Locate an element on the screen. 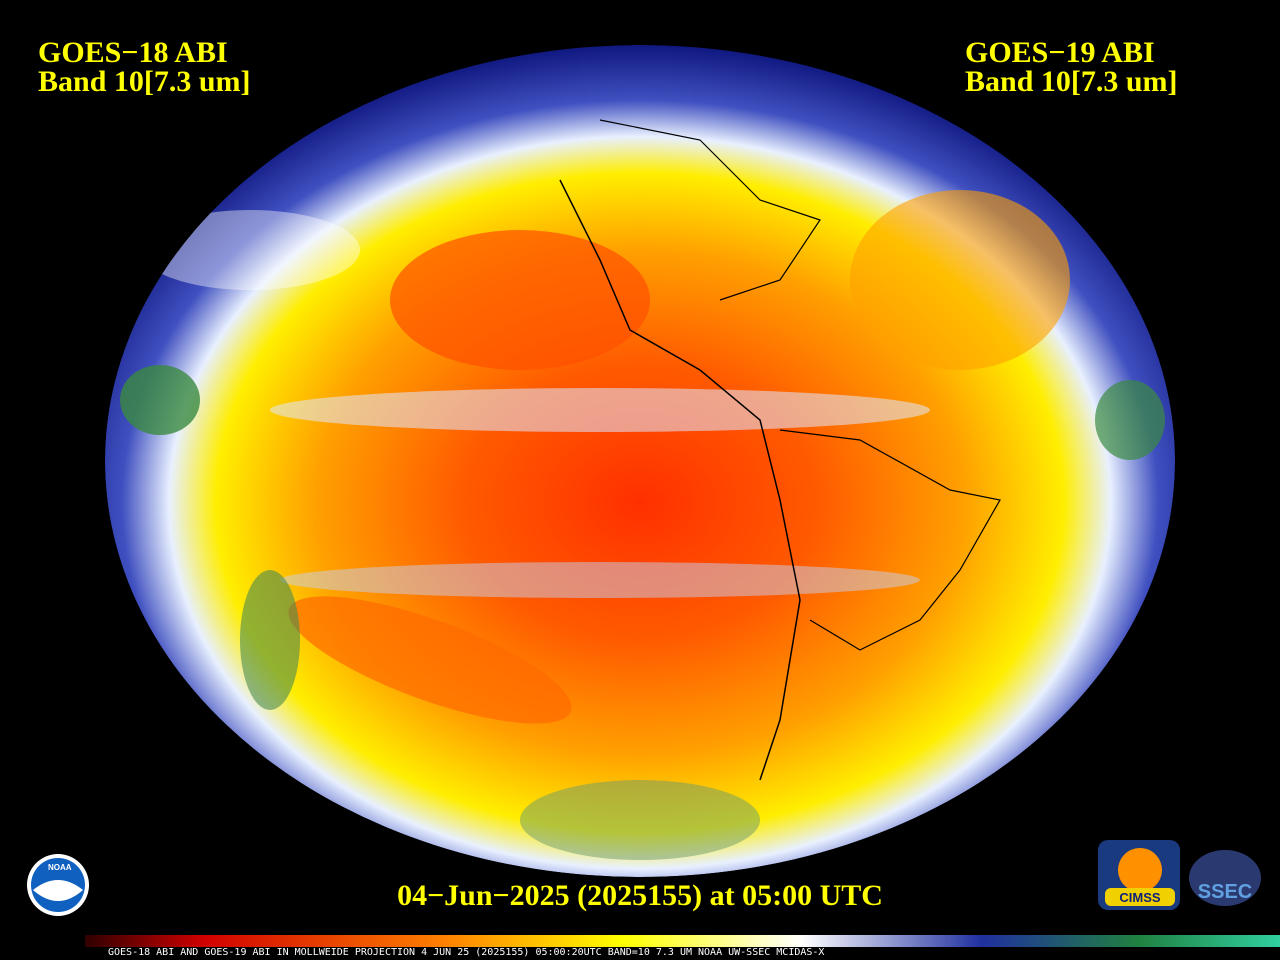 This screenshot has width=1280, height=960. ssec-text: SSEC is located at coordinates (1225, 892).